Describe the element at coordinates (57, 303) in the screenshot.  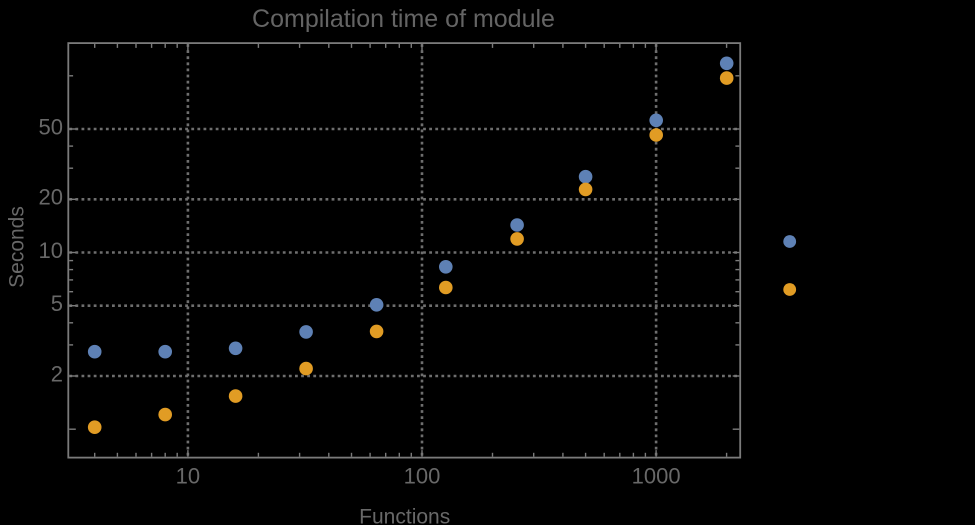
I see `svg-text: 5` at that location.